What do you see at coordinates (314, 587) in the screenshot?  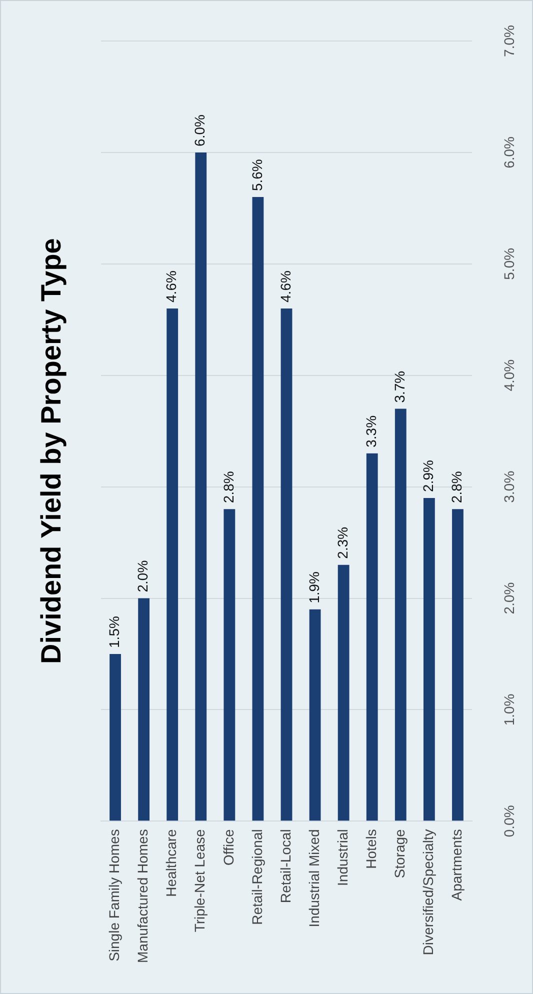 I see `data-label: 1.9%` at bounding box center [314, 587].